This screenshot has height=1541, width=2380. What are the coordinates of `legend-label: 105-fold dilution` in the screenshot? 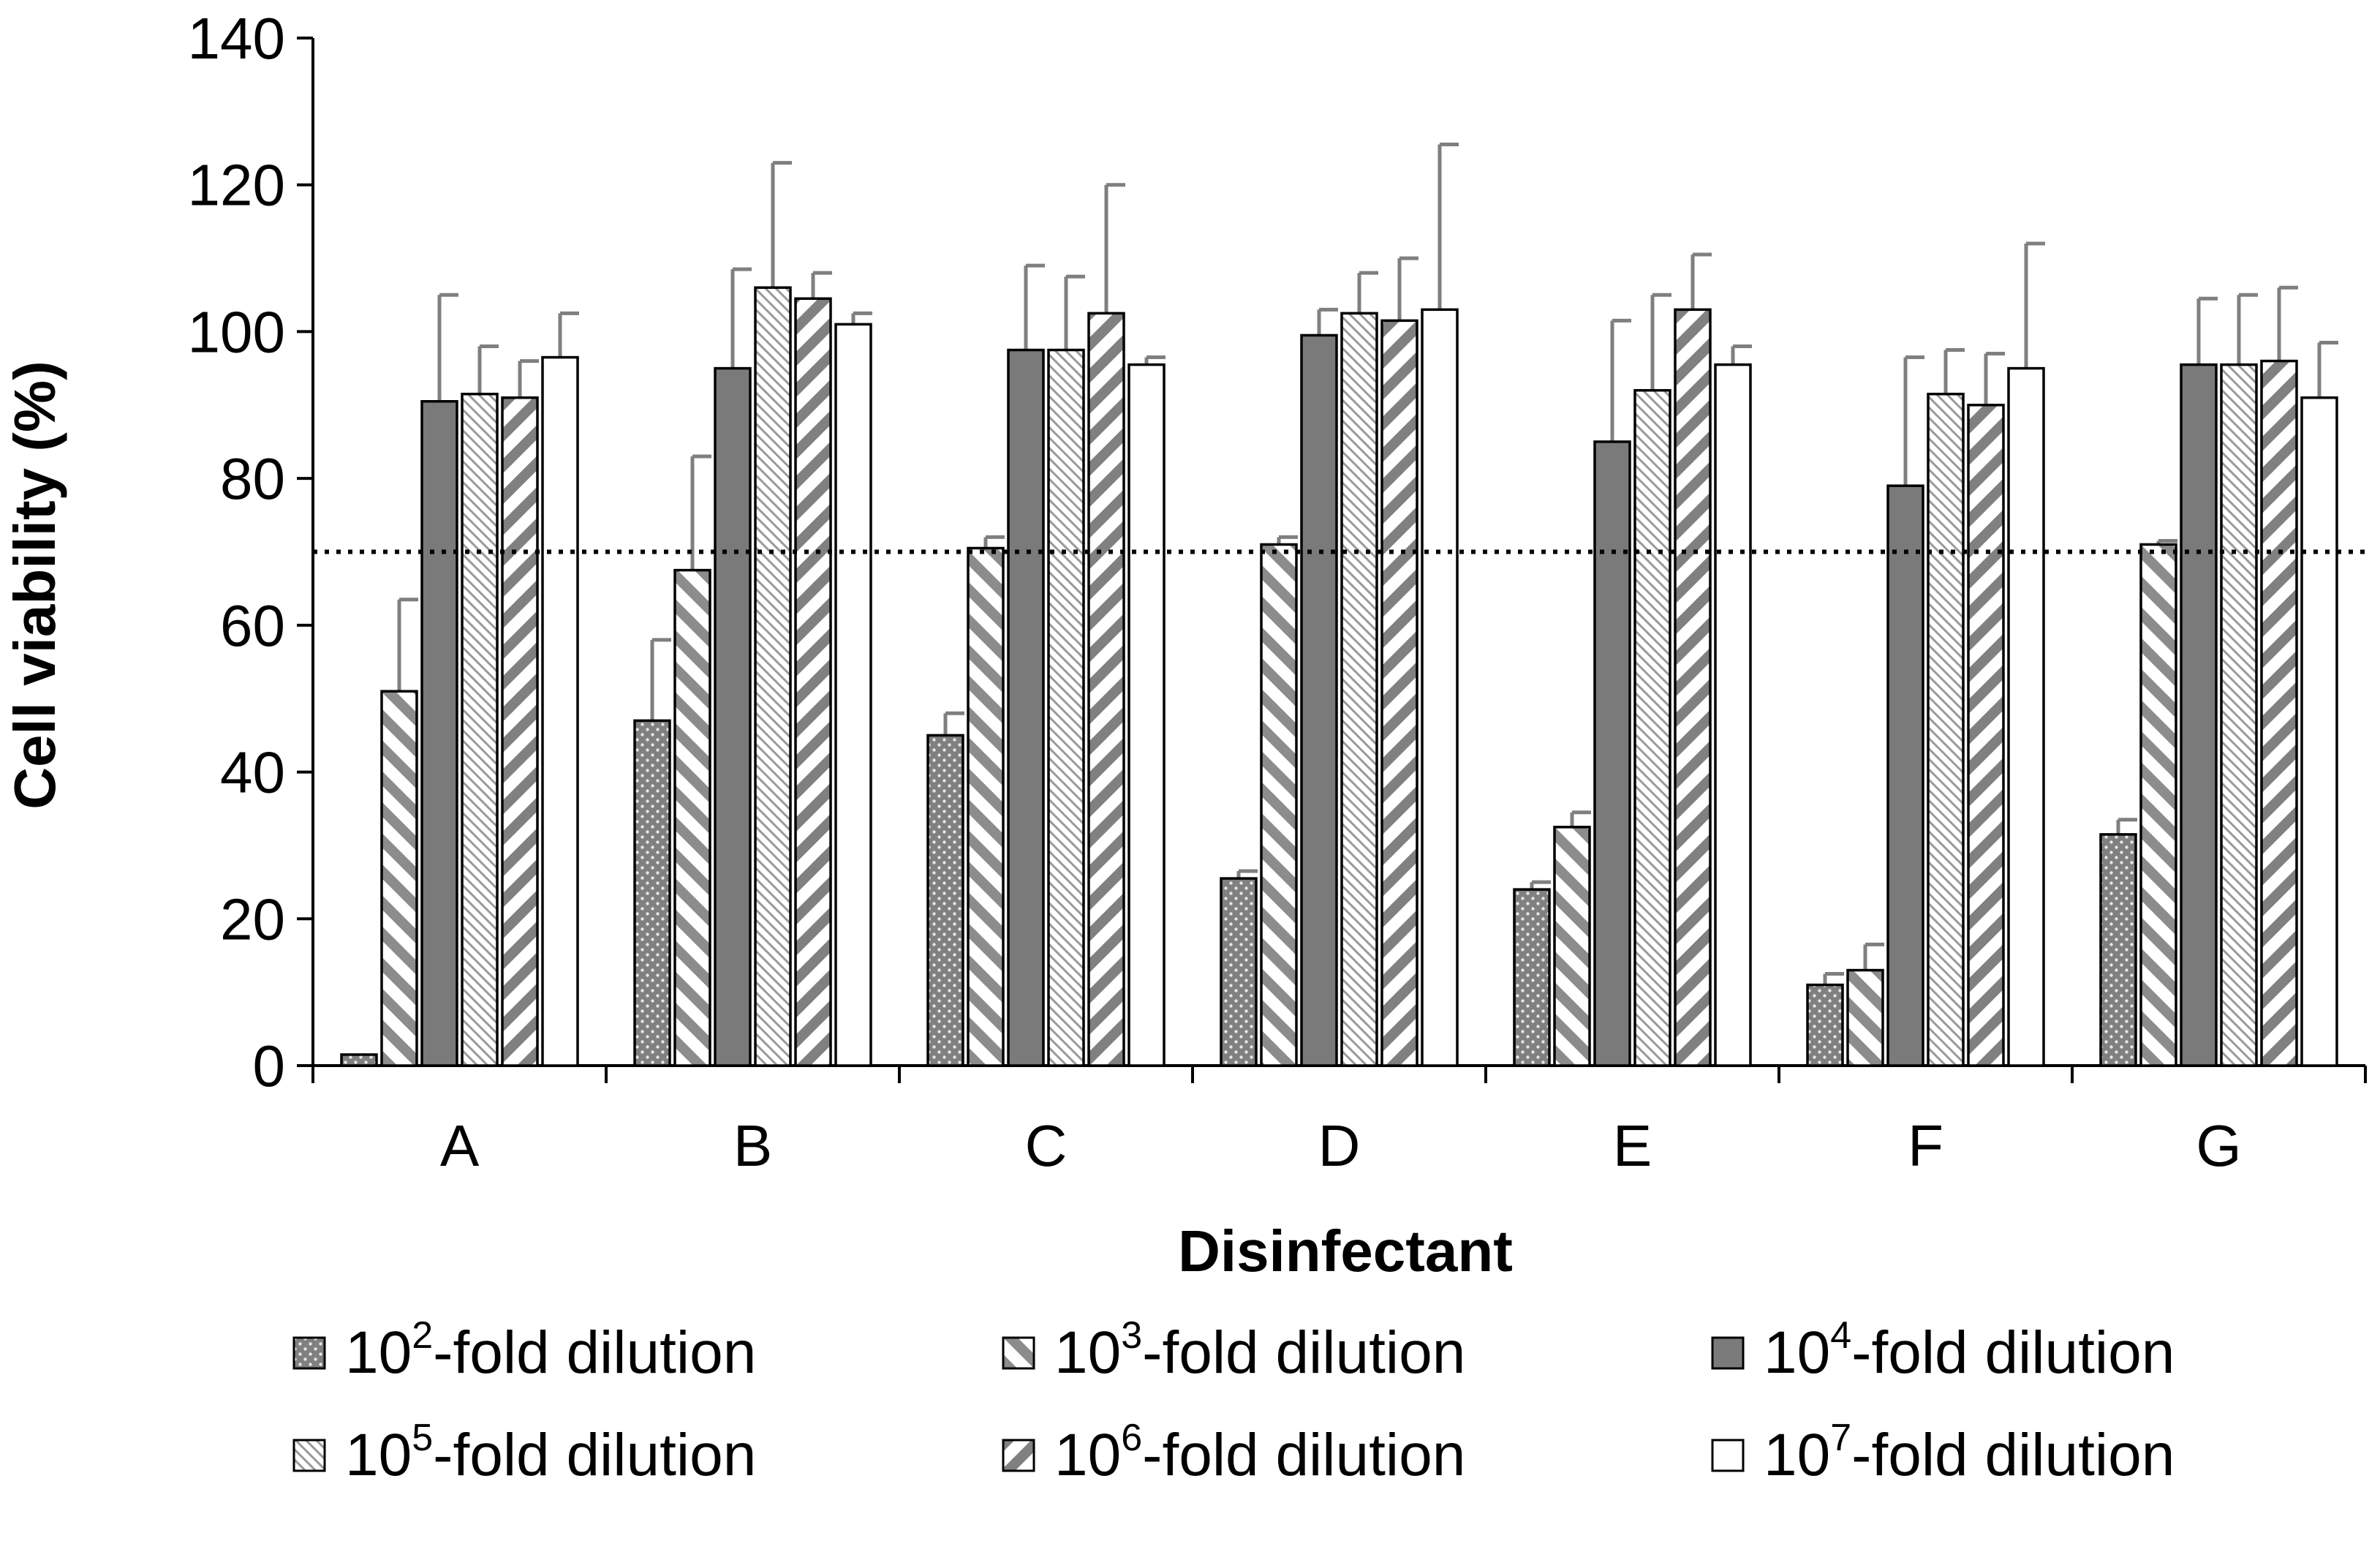 It's located at (551, 1454).